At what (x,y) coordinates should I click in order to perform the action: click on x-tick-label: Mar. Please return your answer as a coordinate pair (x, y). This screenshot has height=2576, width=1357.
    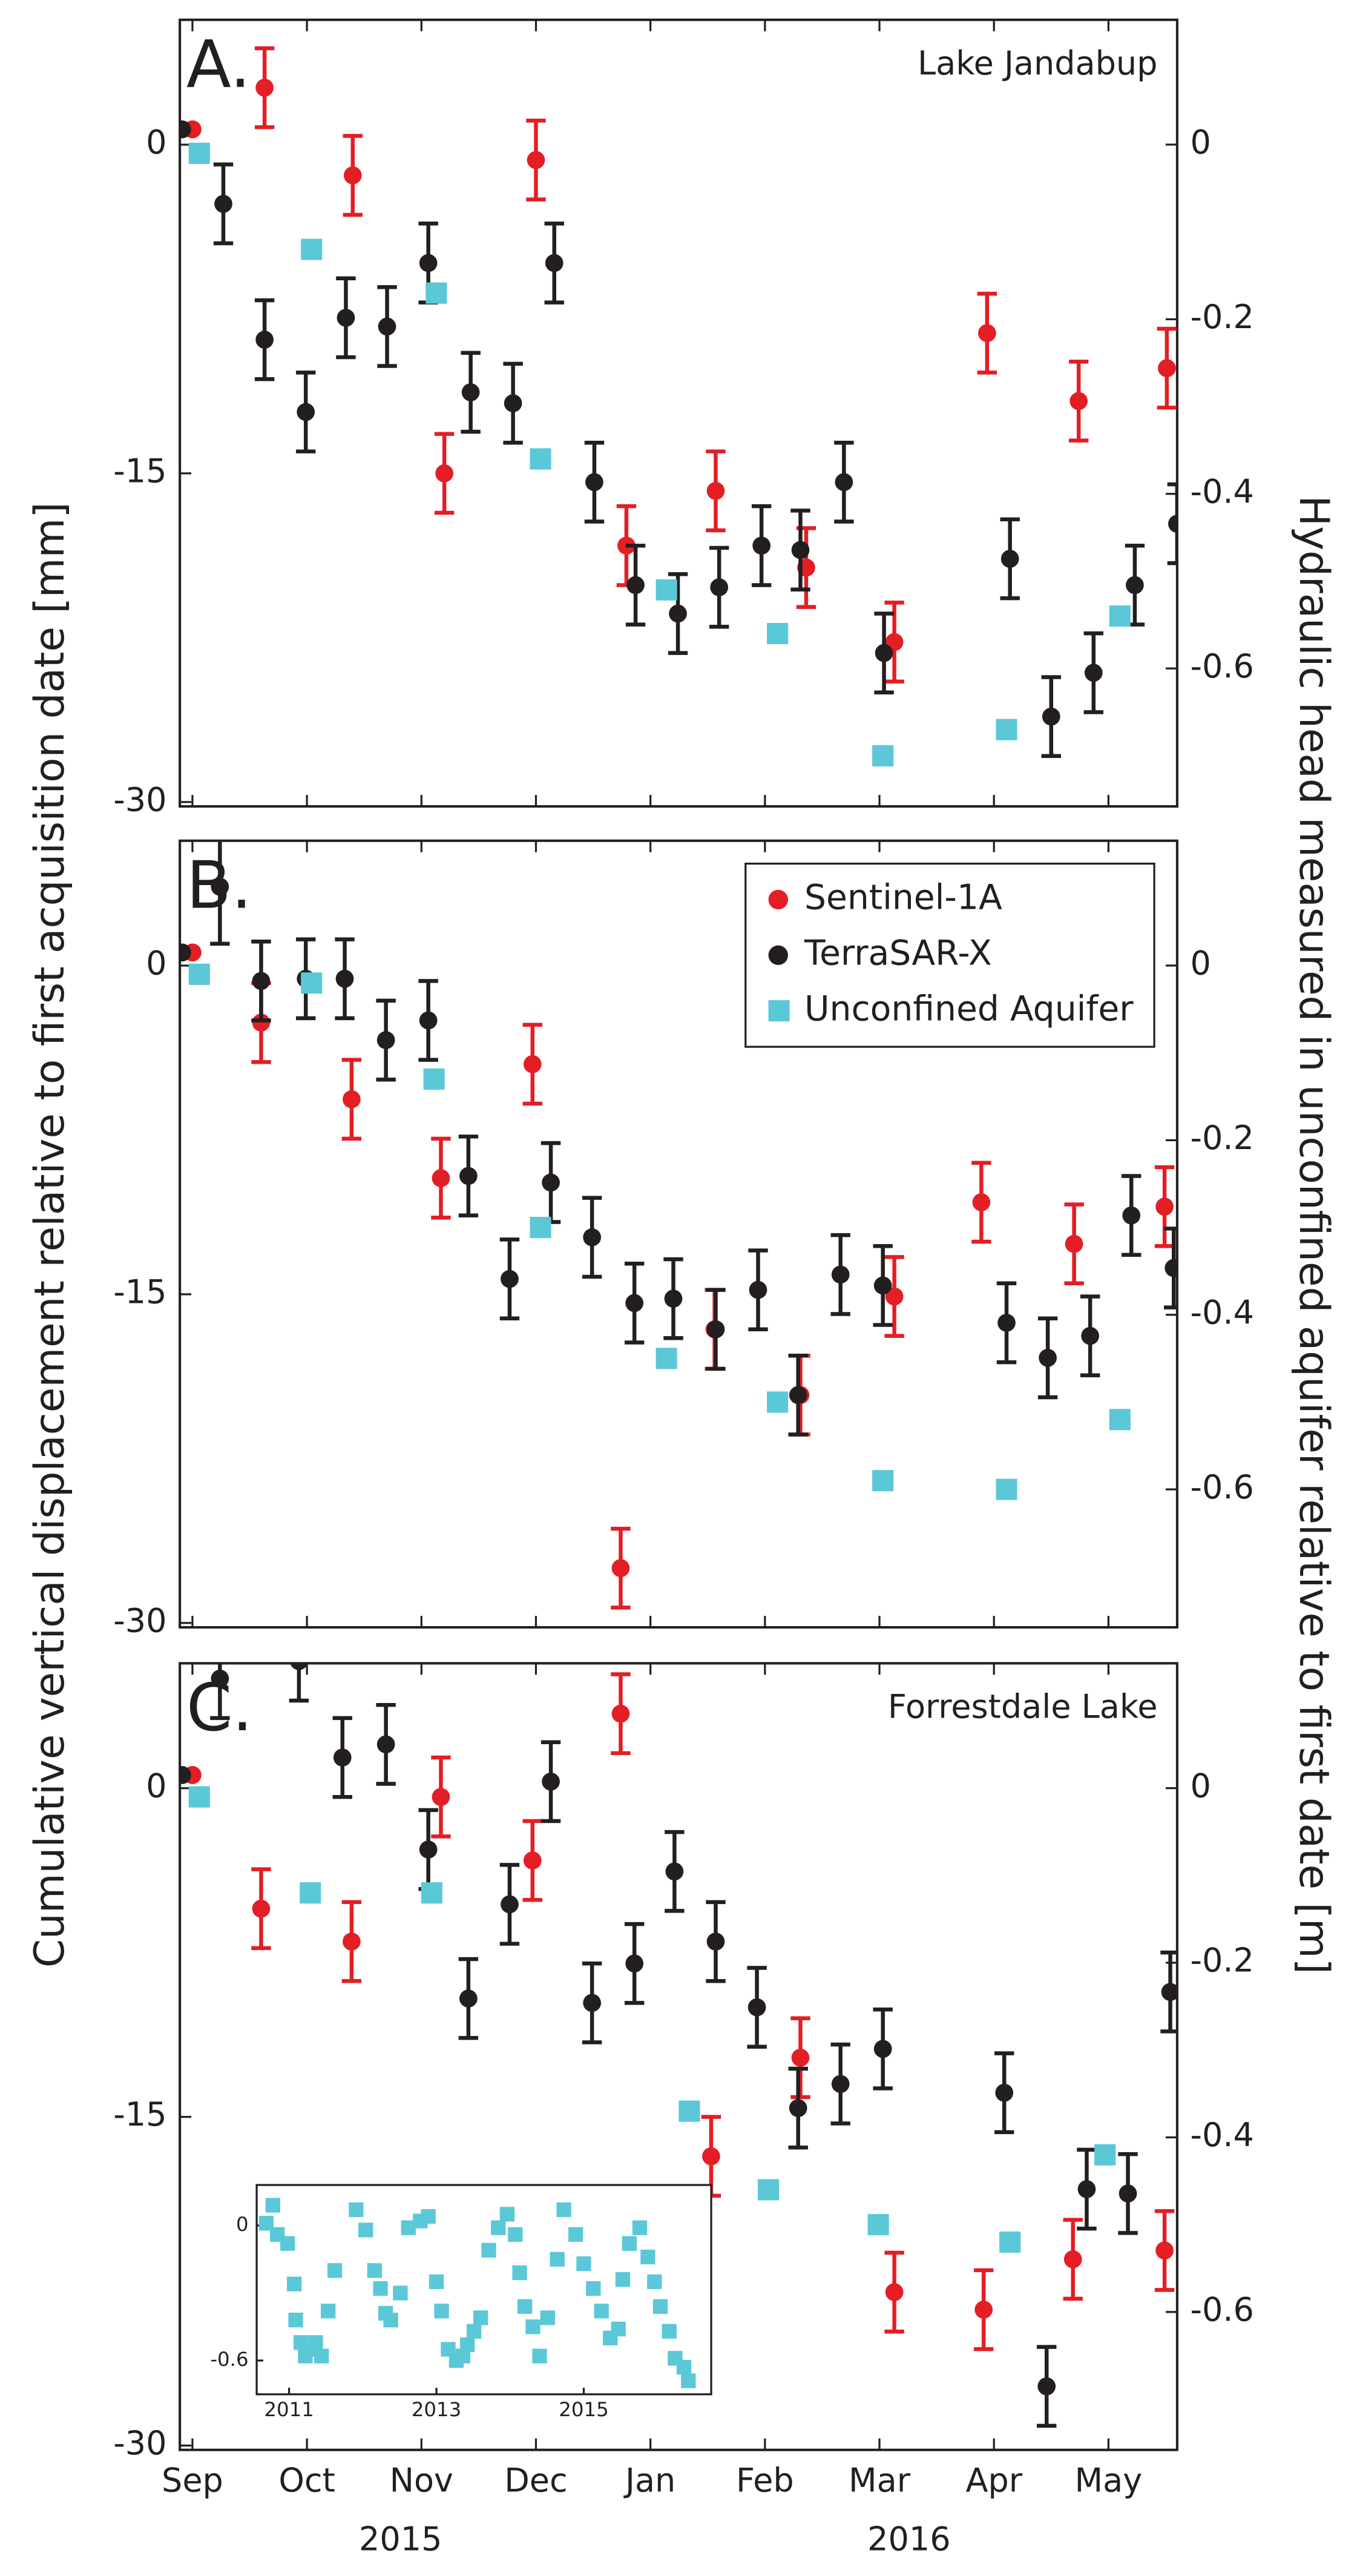
    Looking at the image, I should click on (880, 2480).